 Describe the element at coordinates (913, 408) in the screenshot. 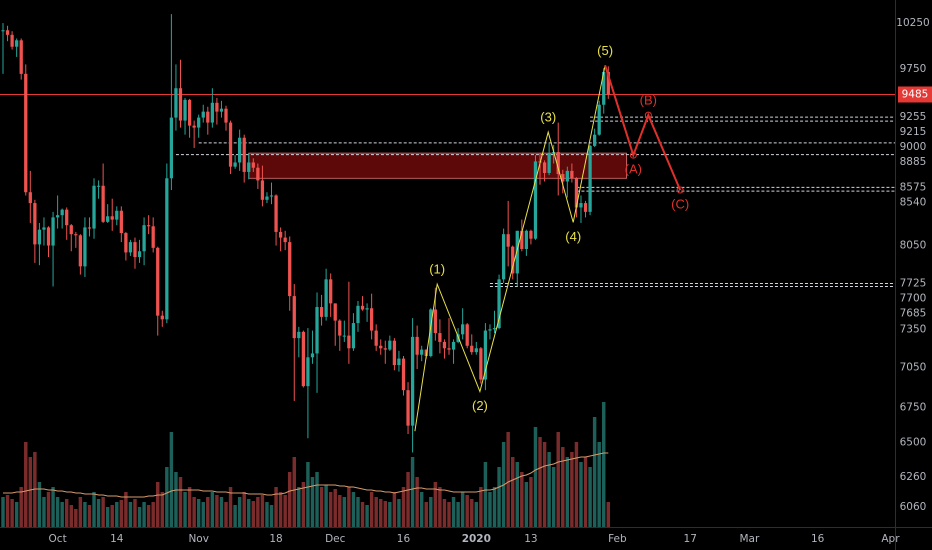

I see `y-tick-label: 6750` at that location.